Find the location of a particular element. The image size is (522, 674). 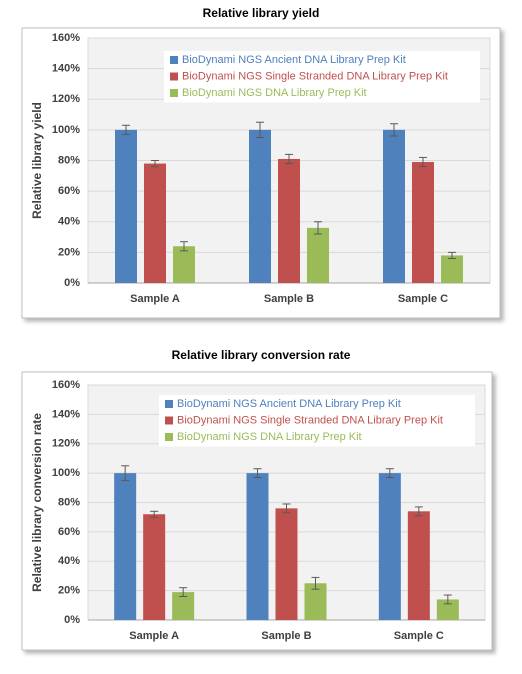

chart-title: Relative library conversion rate is located at coordinates (261, 355).